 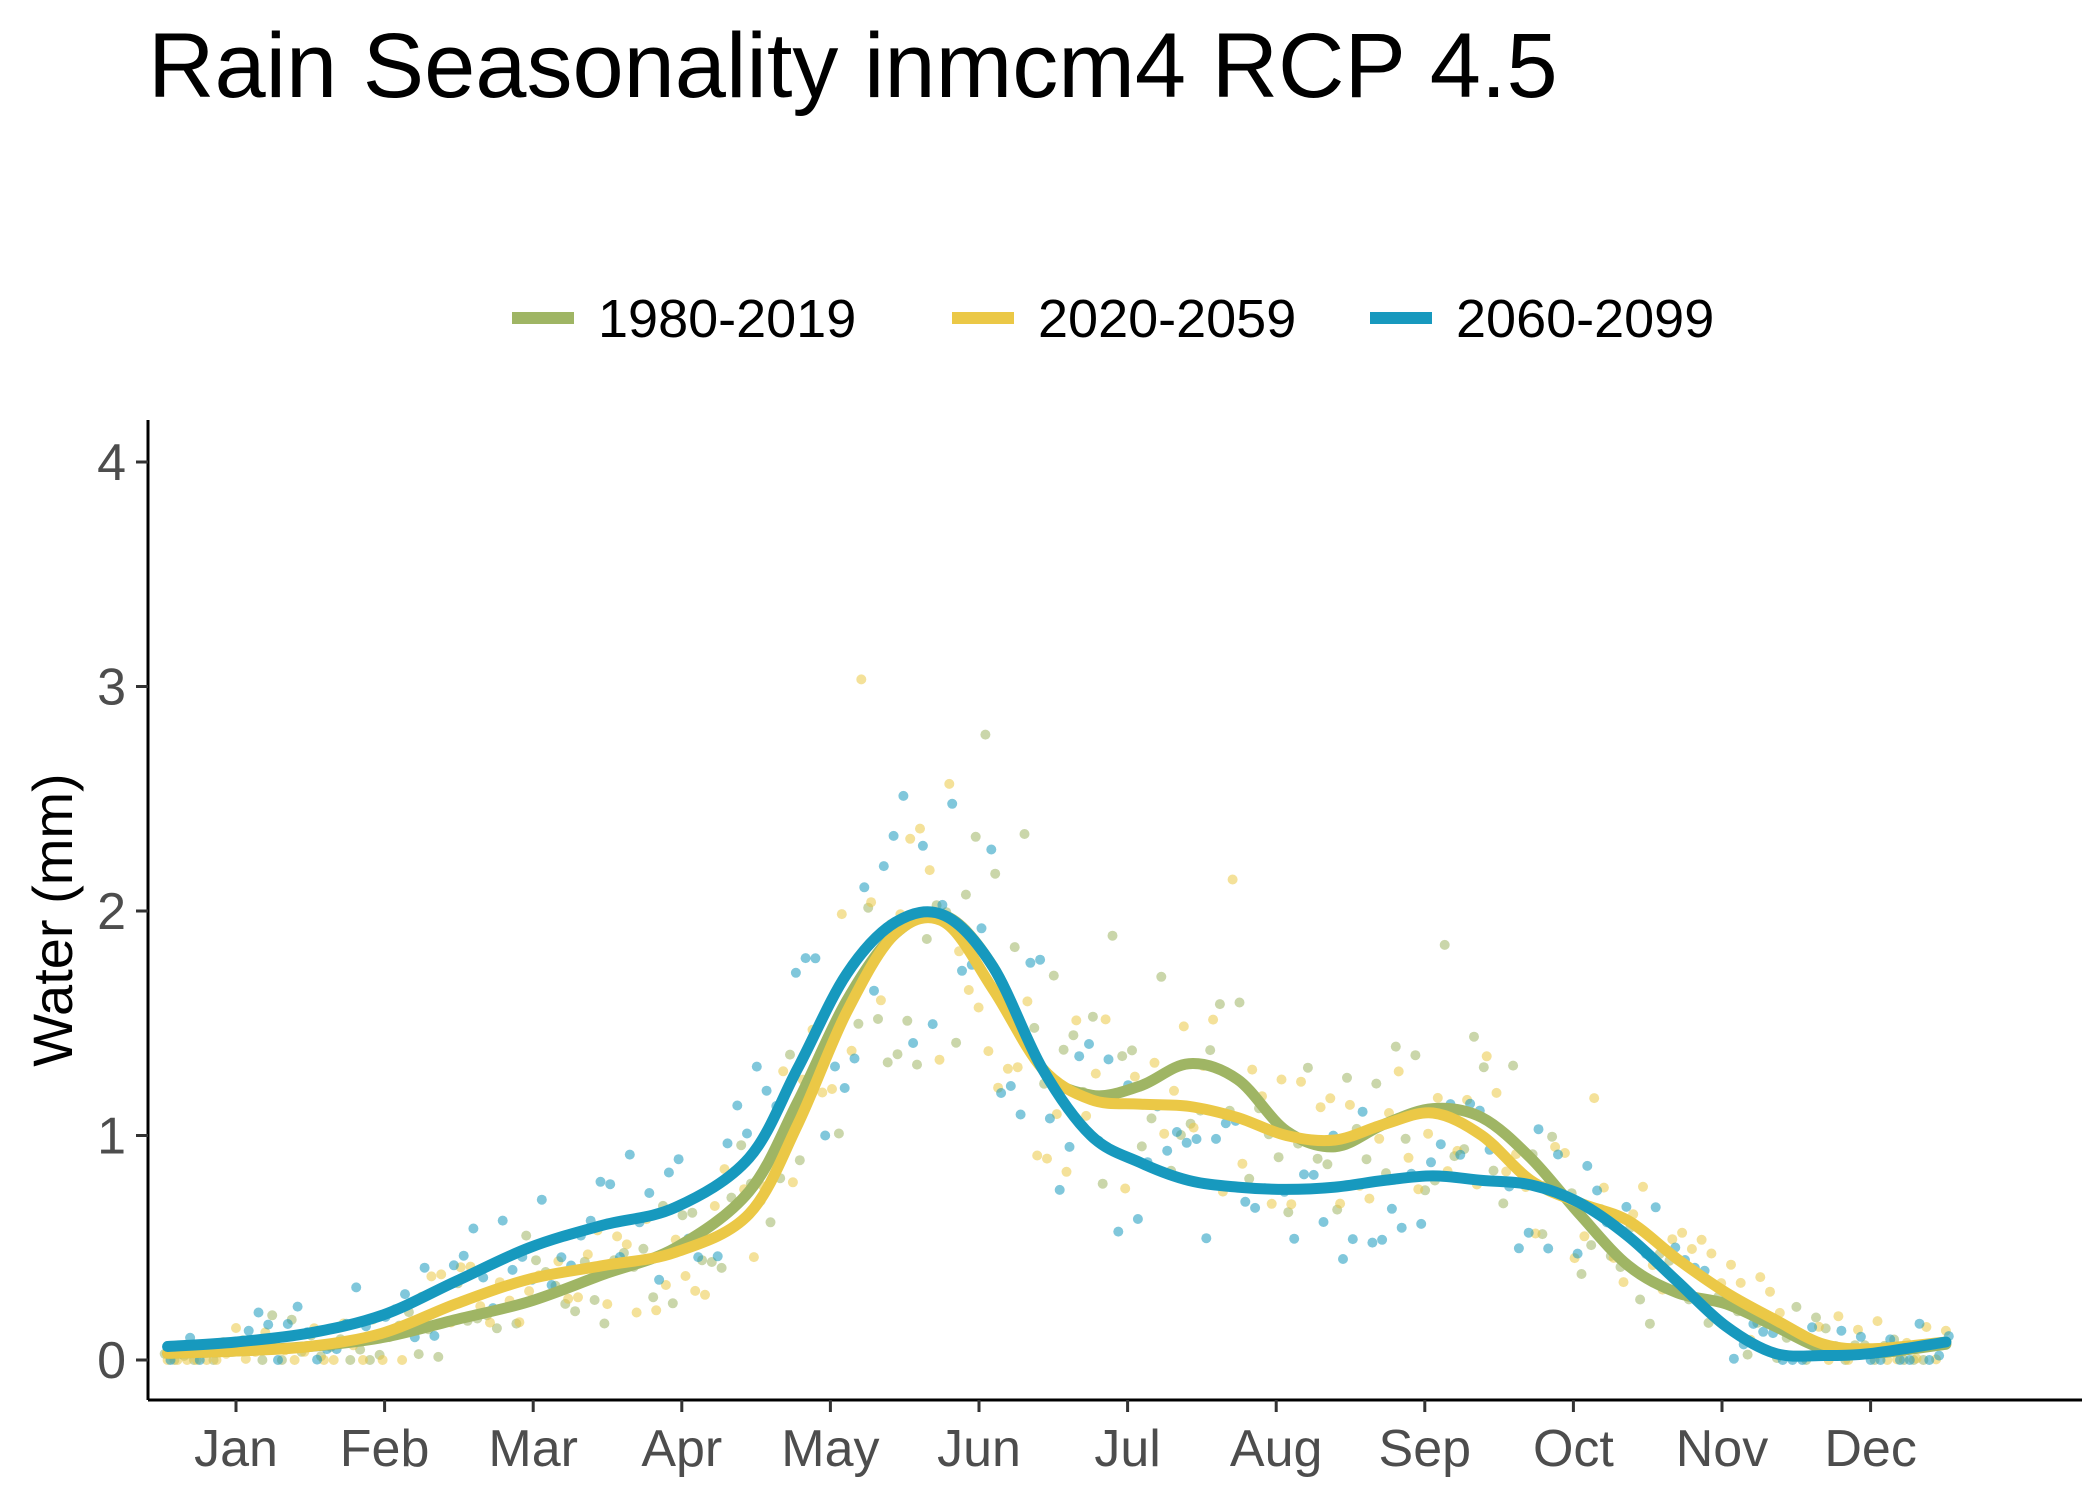 I want to click on x-tick-label: Sep, so click(x=1425, y=1449).